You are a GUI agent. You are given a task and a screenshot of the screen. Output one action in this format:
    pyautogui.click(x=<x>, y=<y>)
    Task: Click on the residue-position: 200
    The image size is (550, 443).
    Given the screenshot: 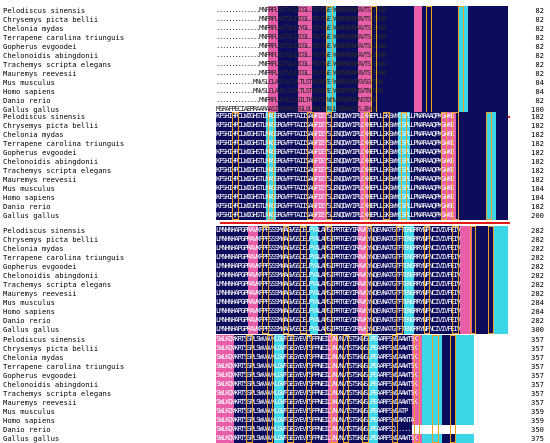 What is the action you would take?
    pyautogui.click(x=532, y=215)
    